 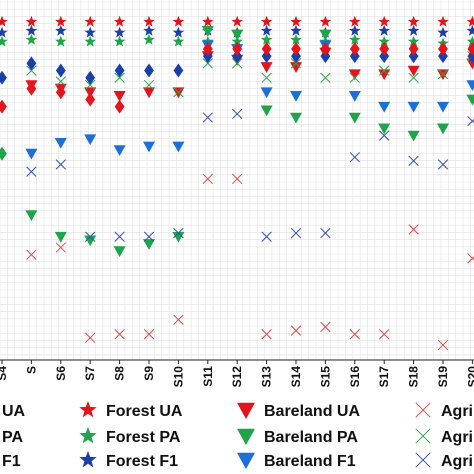 What do you see at coordinates (469, 377) in the screenshot?
I see `x-tick-label: S20` at bounding box center [469, 377].